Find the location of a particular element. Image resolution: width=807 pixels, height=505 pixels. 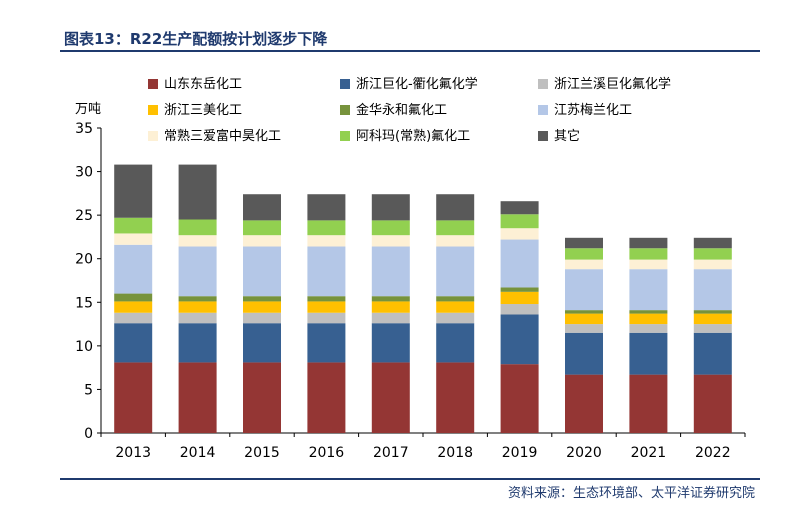

x-tick-label: 2014 is located at coordinates (198, 453).